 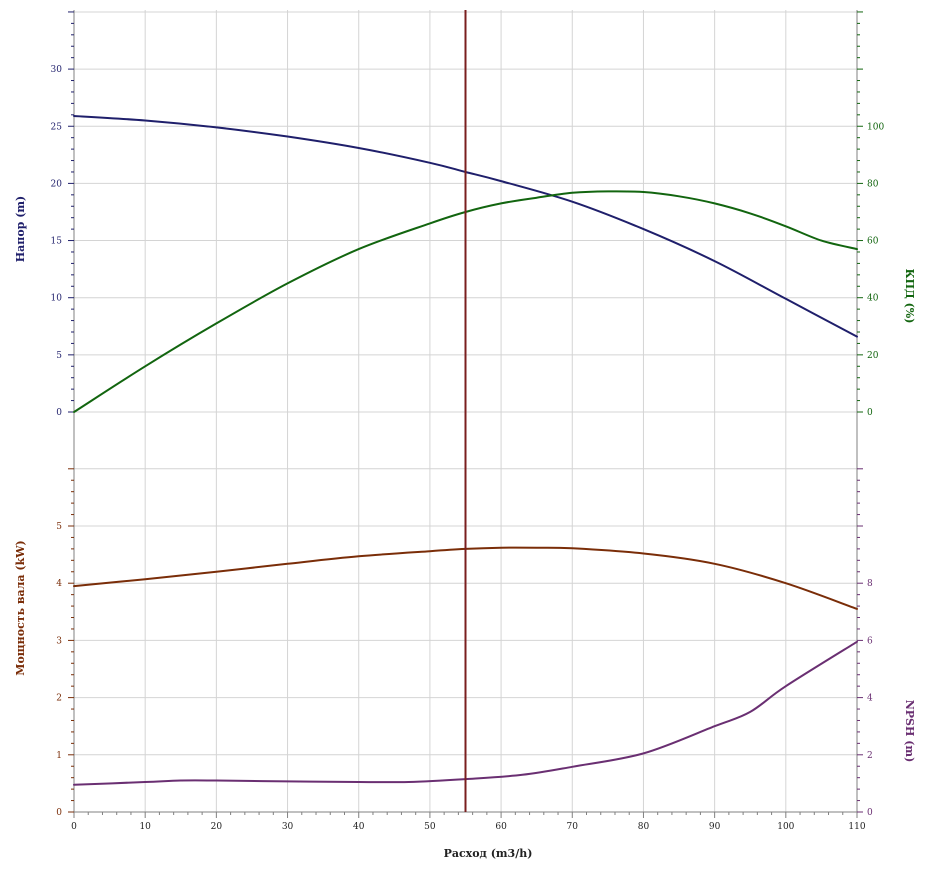 I want to click on x-tick-label: 60, so click(x=501, y=827).